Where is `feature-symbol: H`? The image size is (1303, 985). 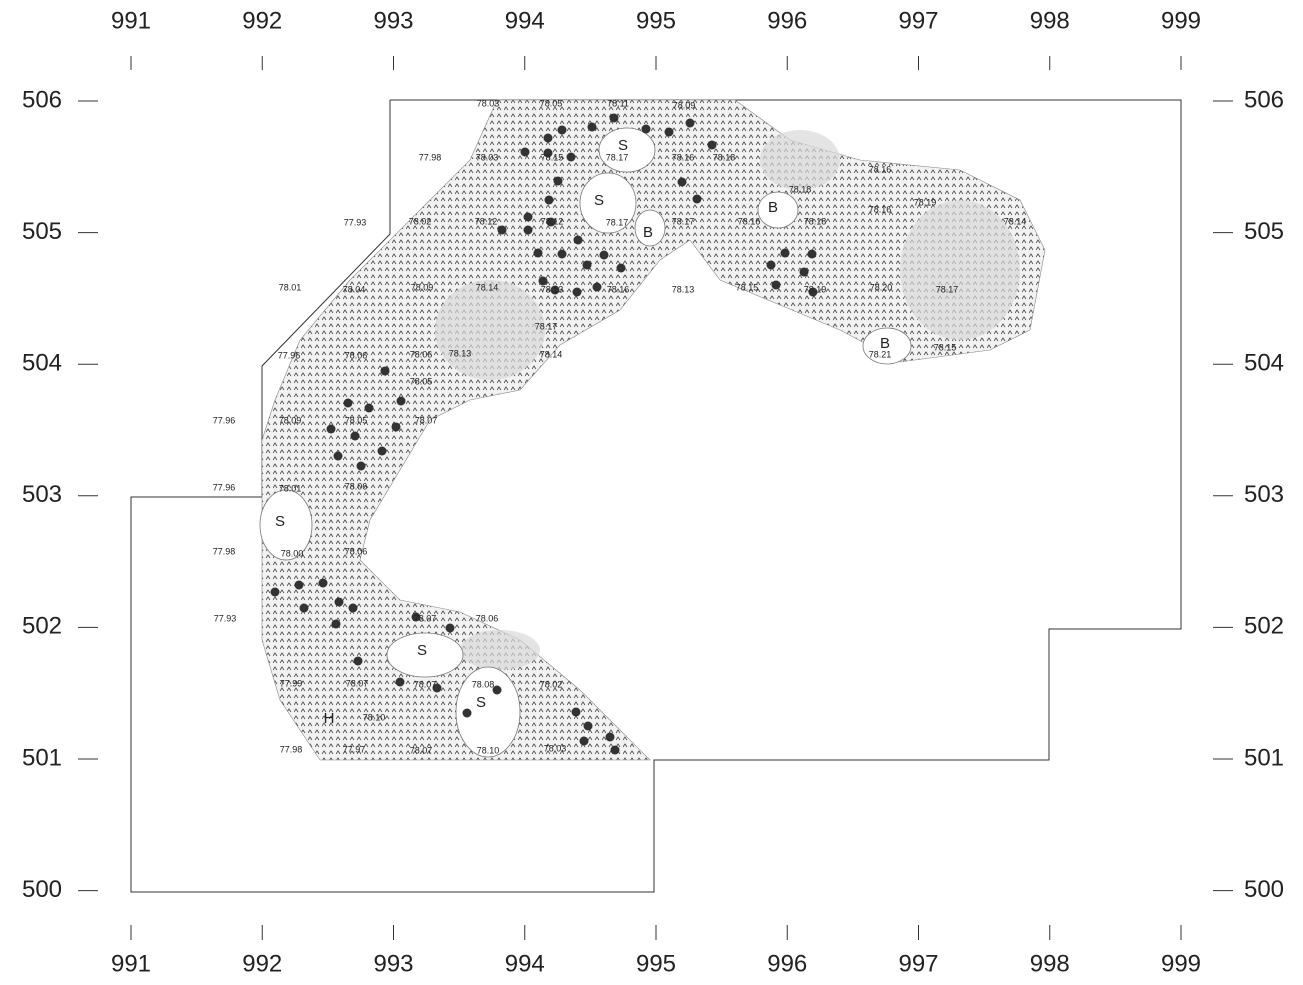 feature-symbol: H is located at coordinates (329, 718).